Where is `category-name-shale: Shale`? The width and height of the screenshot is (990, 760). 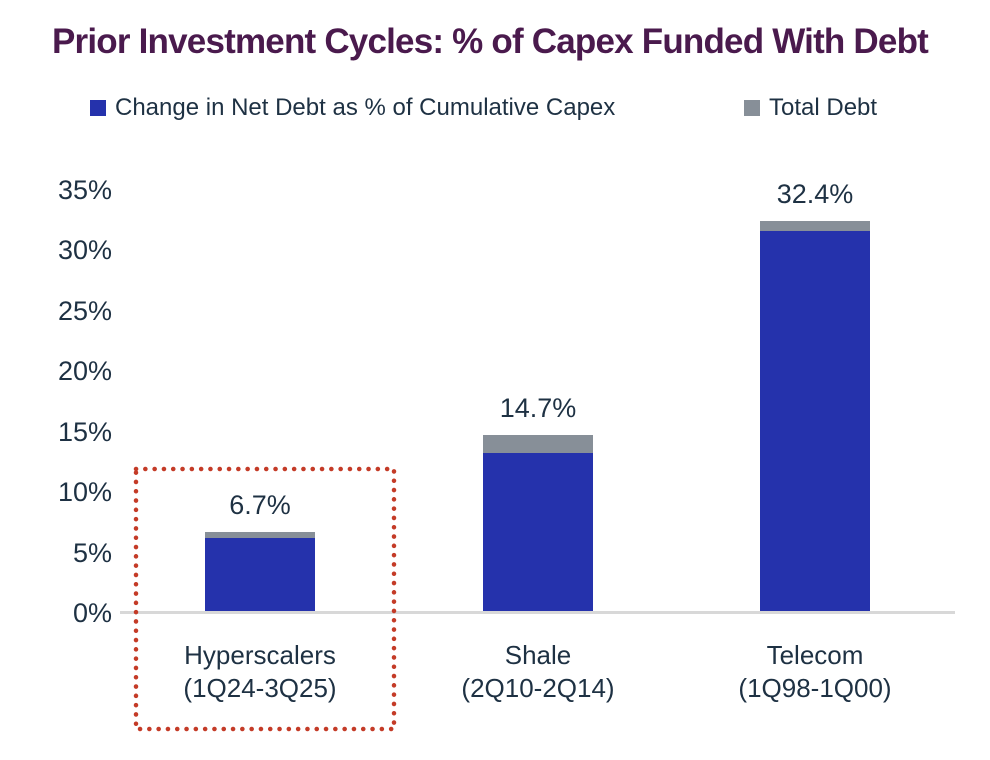
category-name-shale: Shale is located at coordinates (538, 655).